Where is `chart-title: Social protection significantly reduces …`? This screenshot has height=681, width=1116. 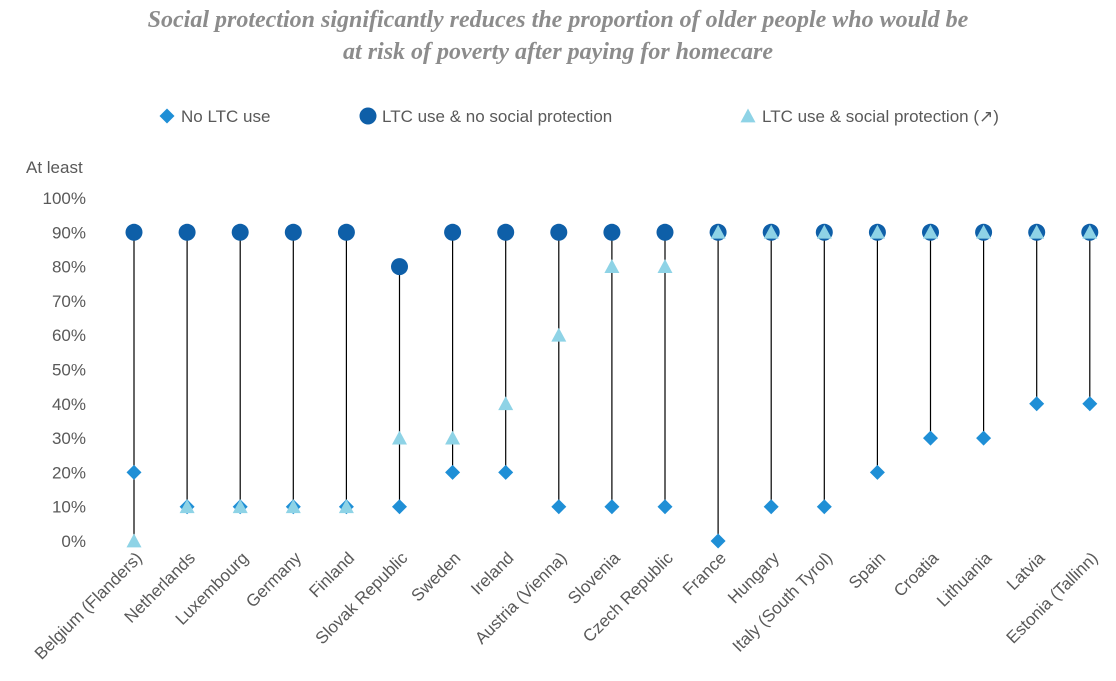
chart-title: Social protection significantly reduces … is located at coordinates (558, 36).